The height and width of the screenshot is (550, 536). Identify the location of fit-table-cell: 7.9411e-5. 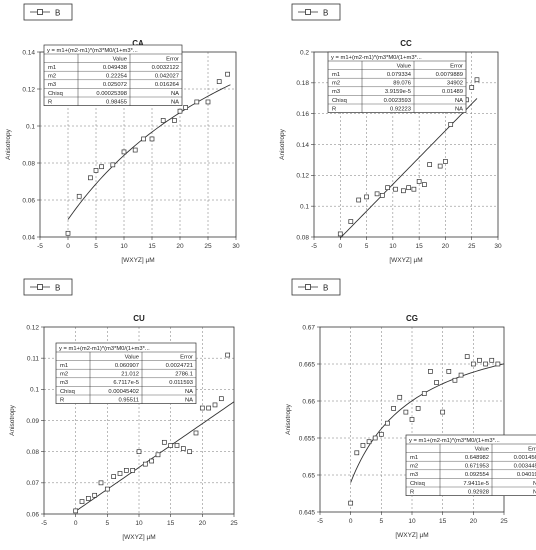
(476, 484).